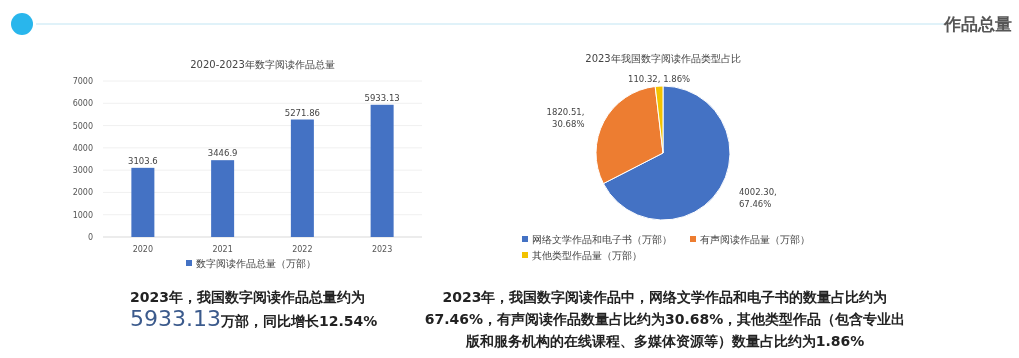  Describe the element at coordinates (587, 255) in the screenshot. I see `legend-label: 其他类型作品量（万部）` at that location.